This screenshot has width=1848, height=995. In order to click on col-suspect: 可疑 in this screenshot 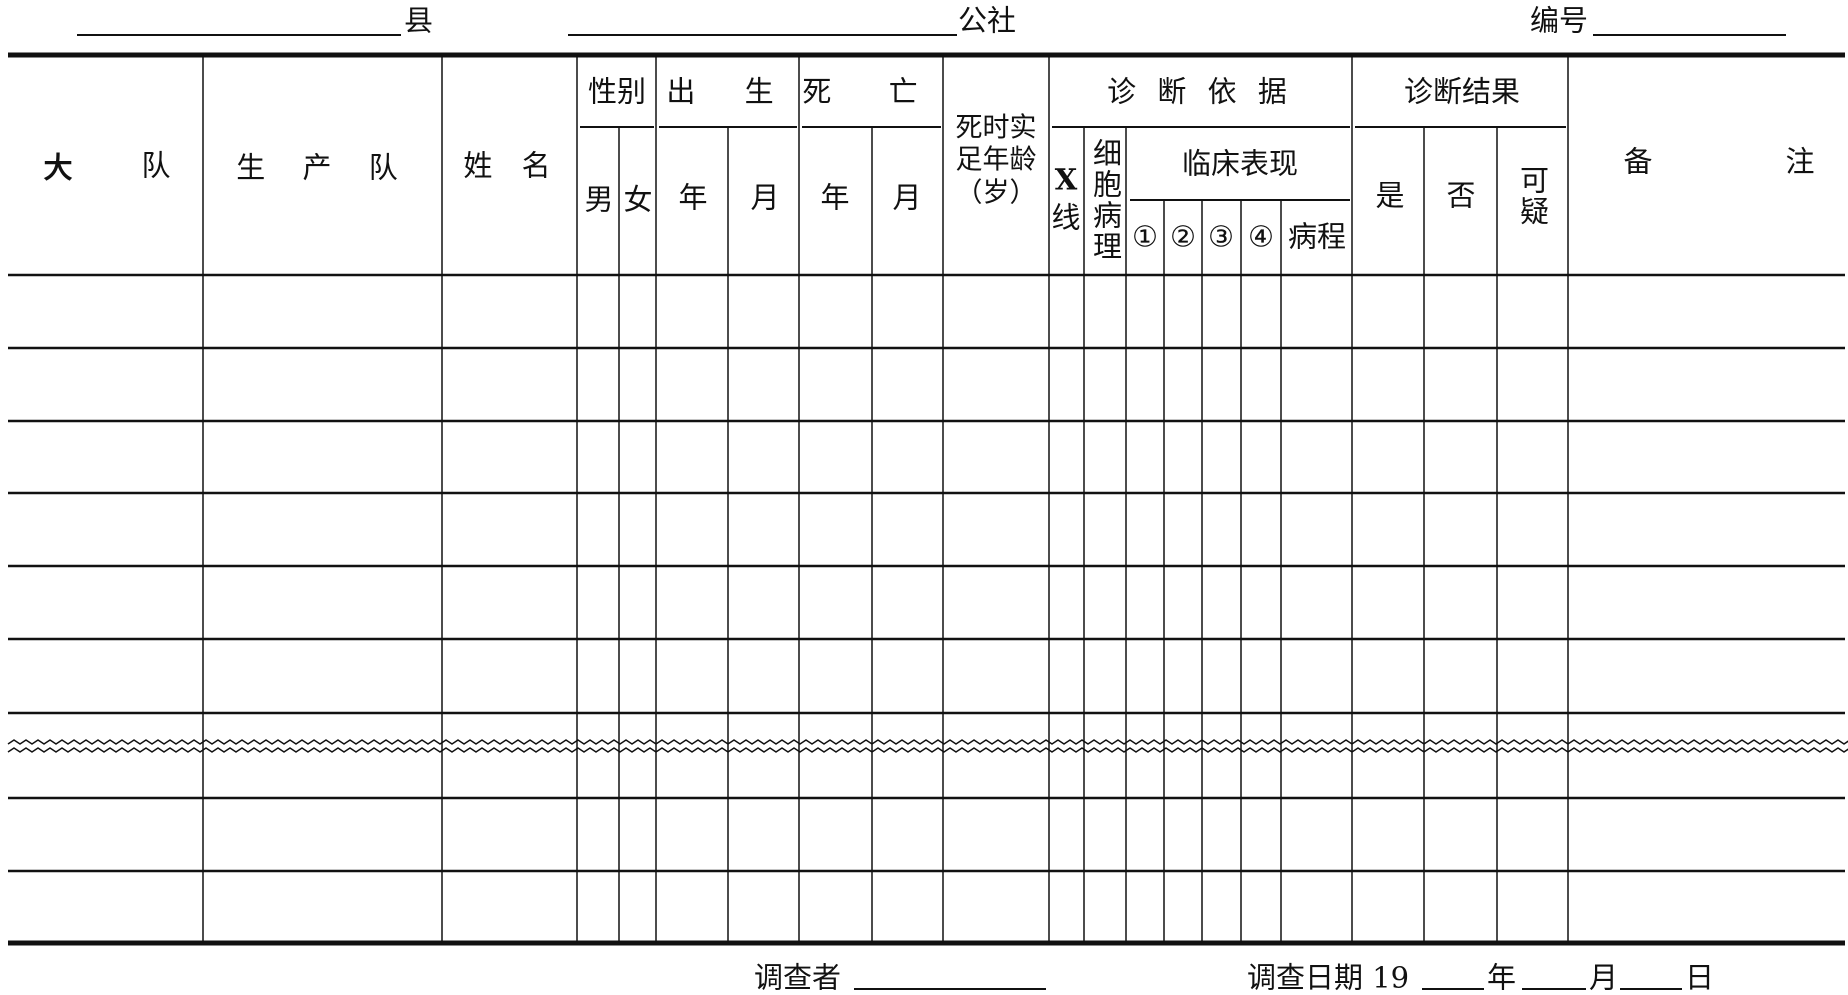, I will do `click(1532, 196)`.